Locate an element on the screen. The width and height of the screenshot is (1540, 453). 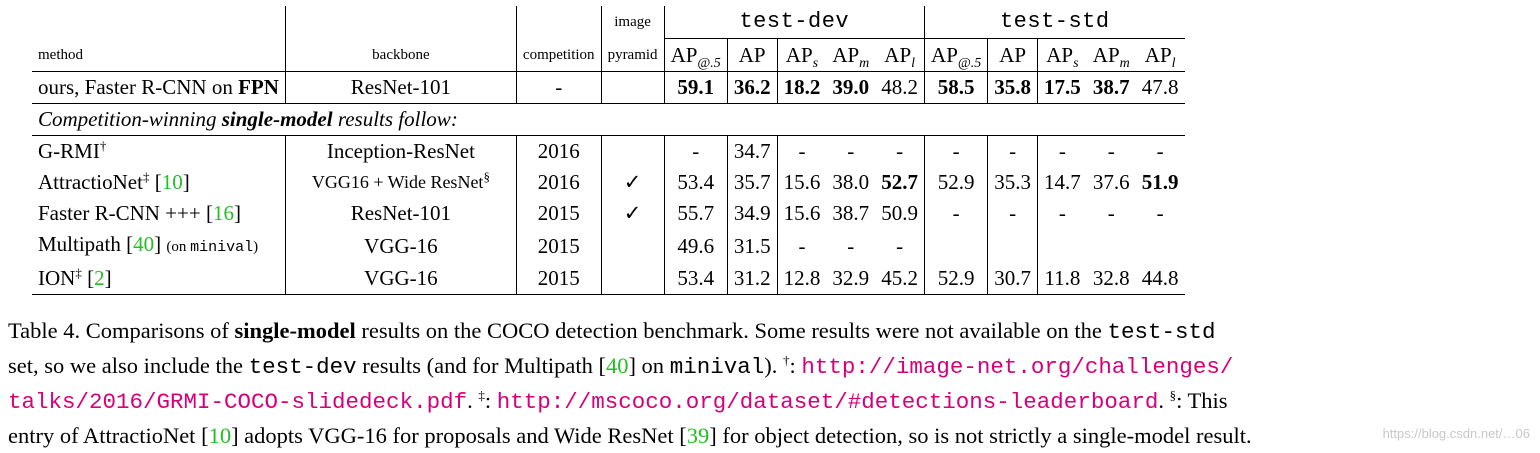
value-cell: 34.9 is located at coordinates (752, 213).